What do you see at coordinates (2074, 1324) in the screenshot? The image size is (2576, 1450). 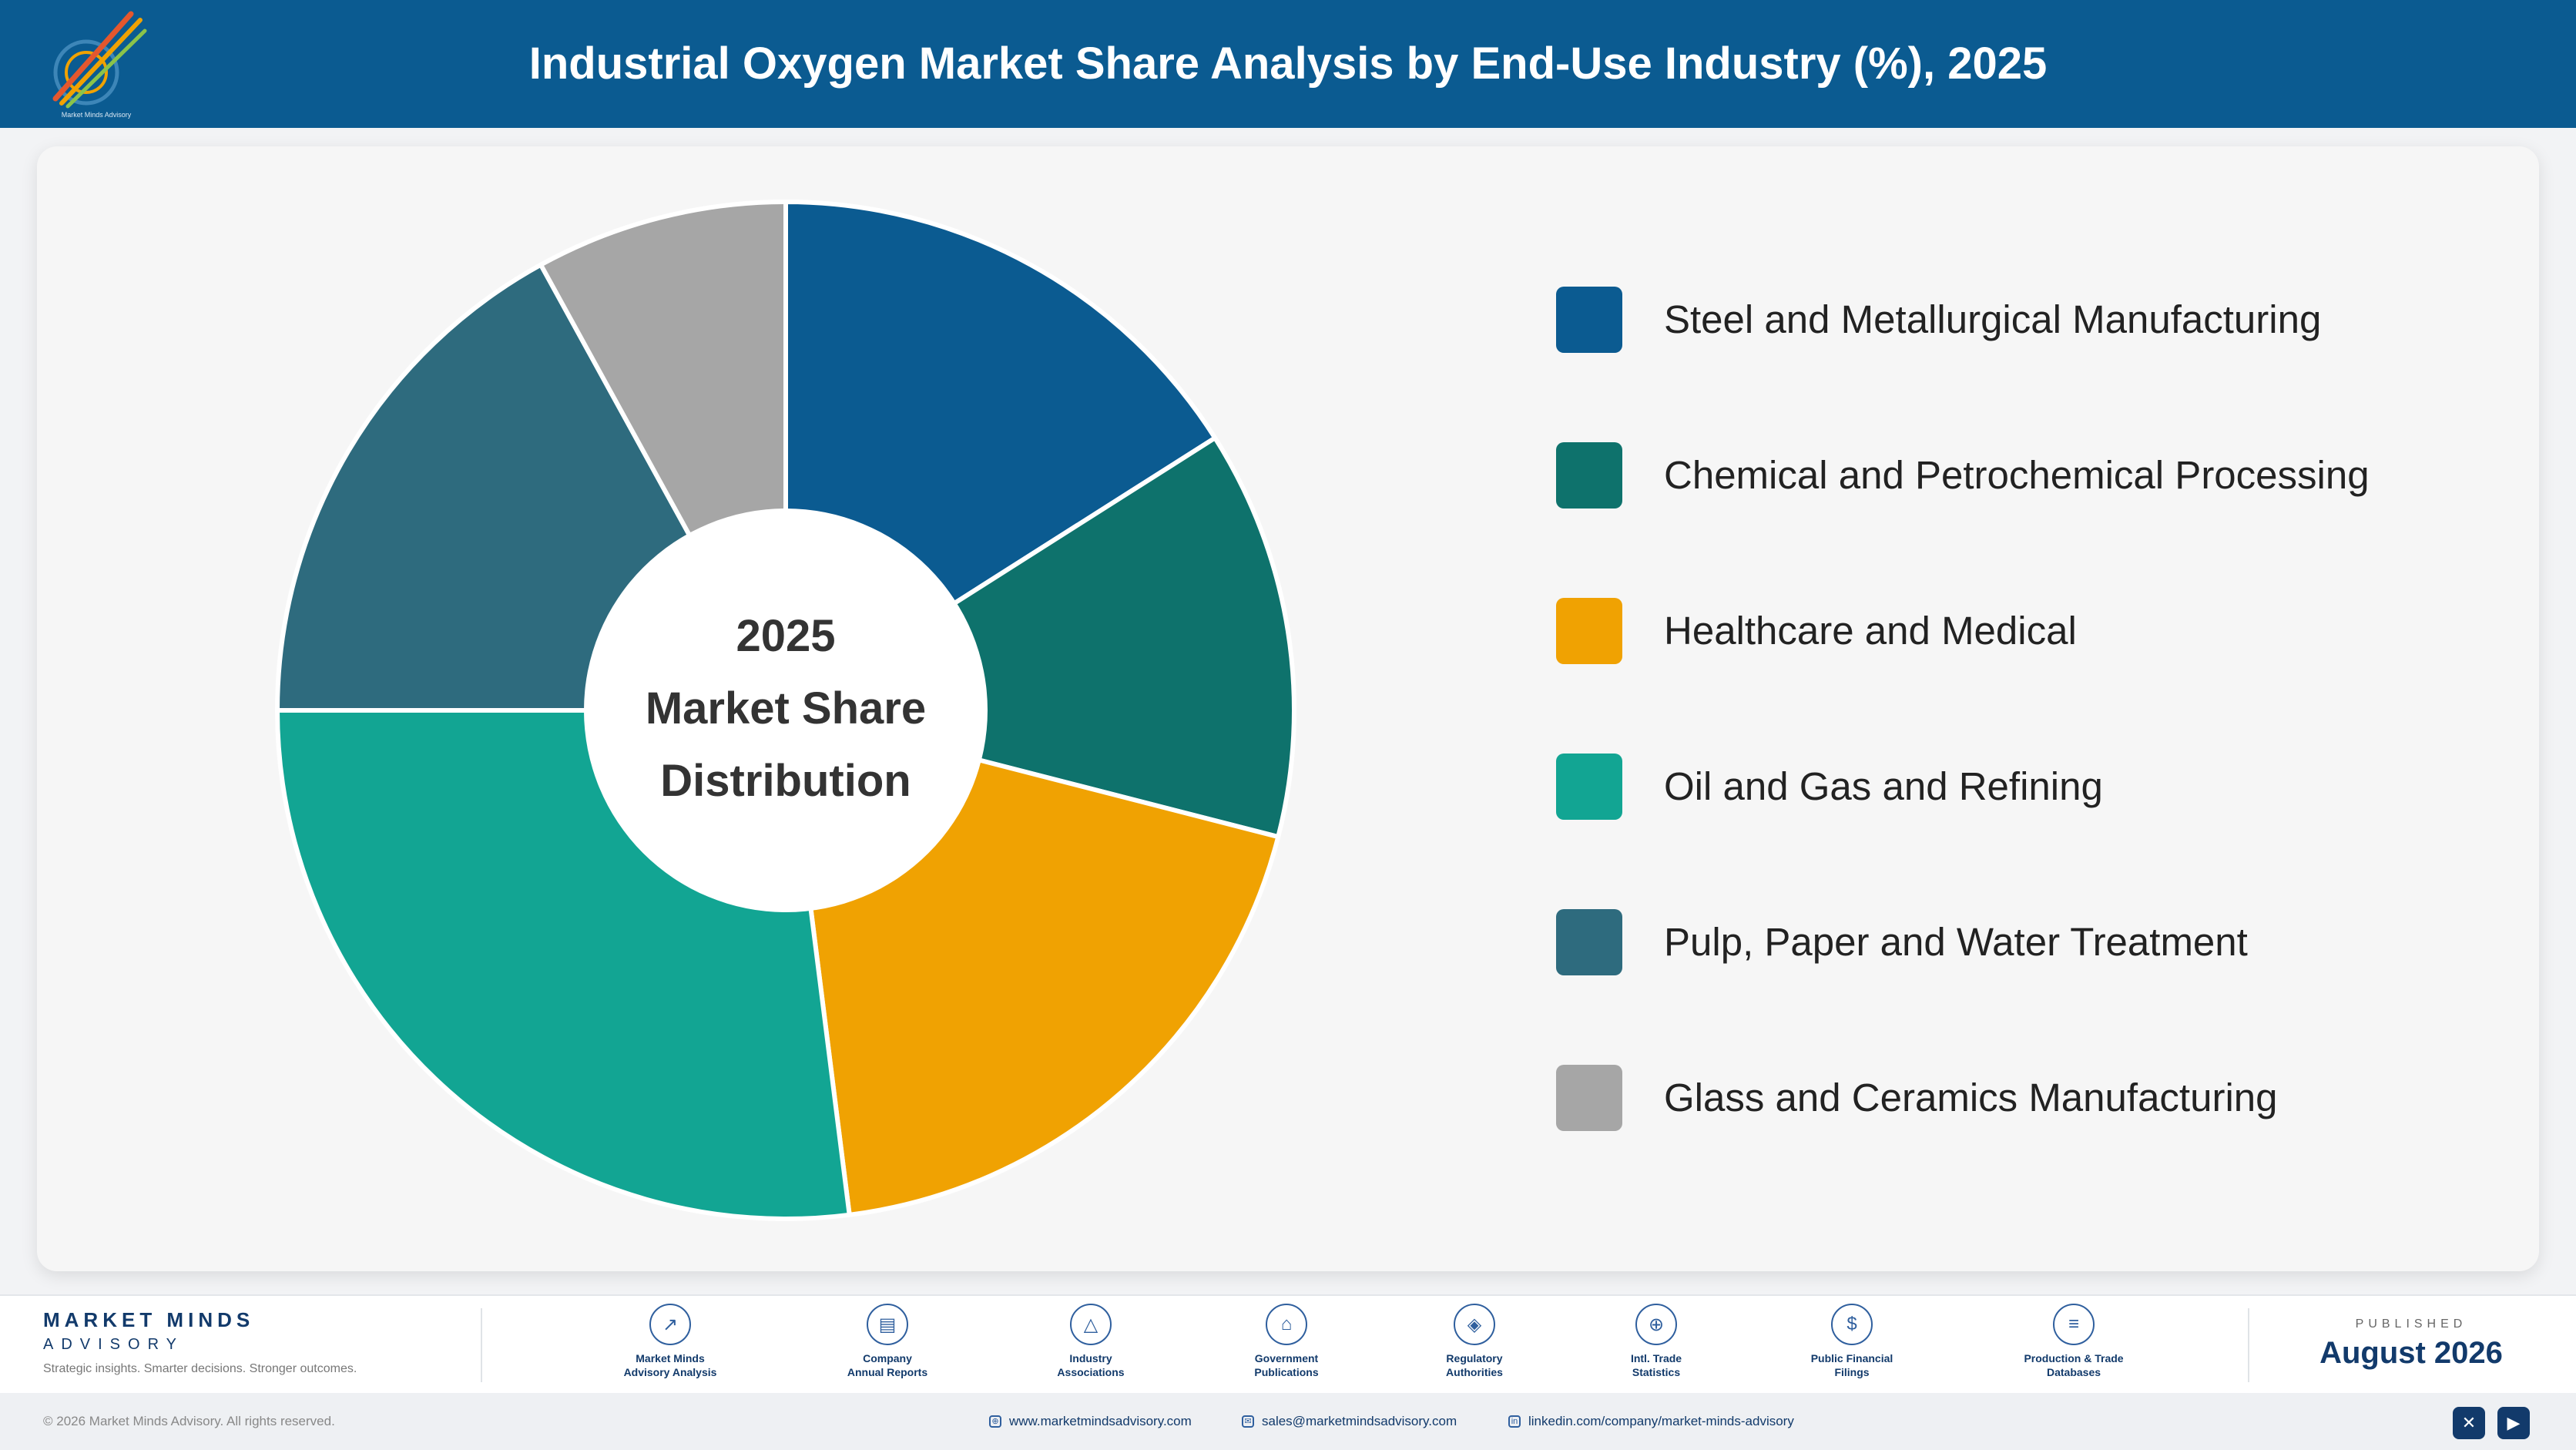 I see `database-icon: ≡` at bounding box center [2074, 1324].